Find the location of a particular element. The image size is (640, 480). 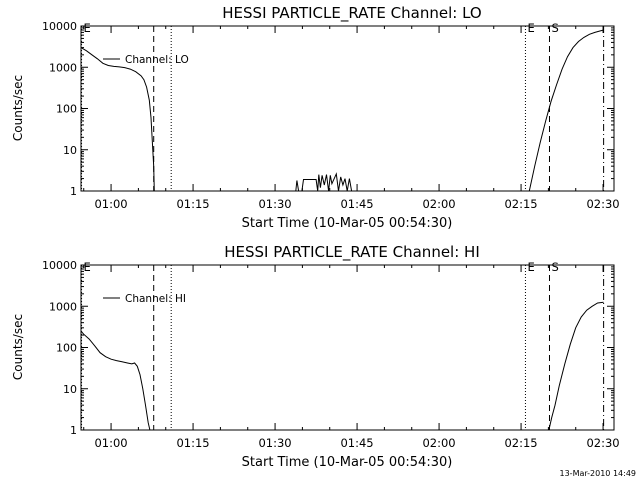

chart-title: HESSI PARTICLE_RATE Channel: LO is located at coordinates (351, 13).